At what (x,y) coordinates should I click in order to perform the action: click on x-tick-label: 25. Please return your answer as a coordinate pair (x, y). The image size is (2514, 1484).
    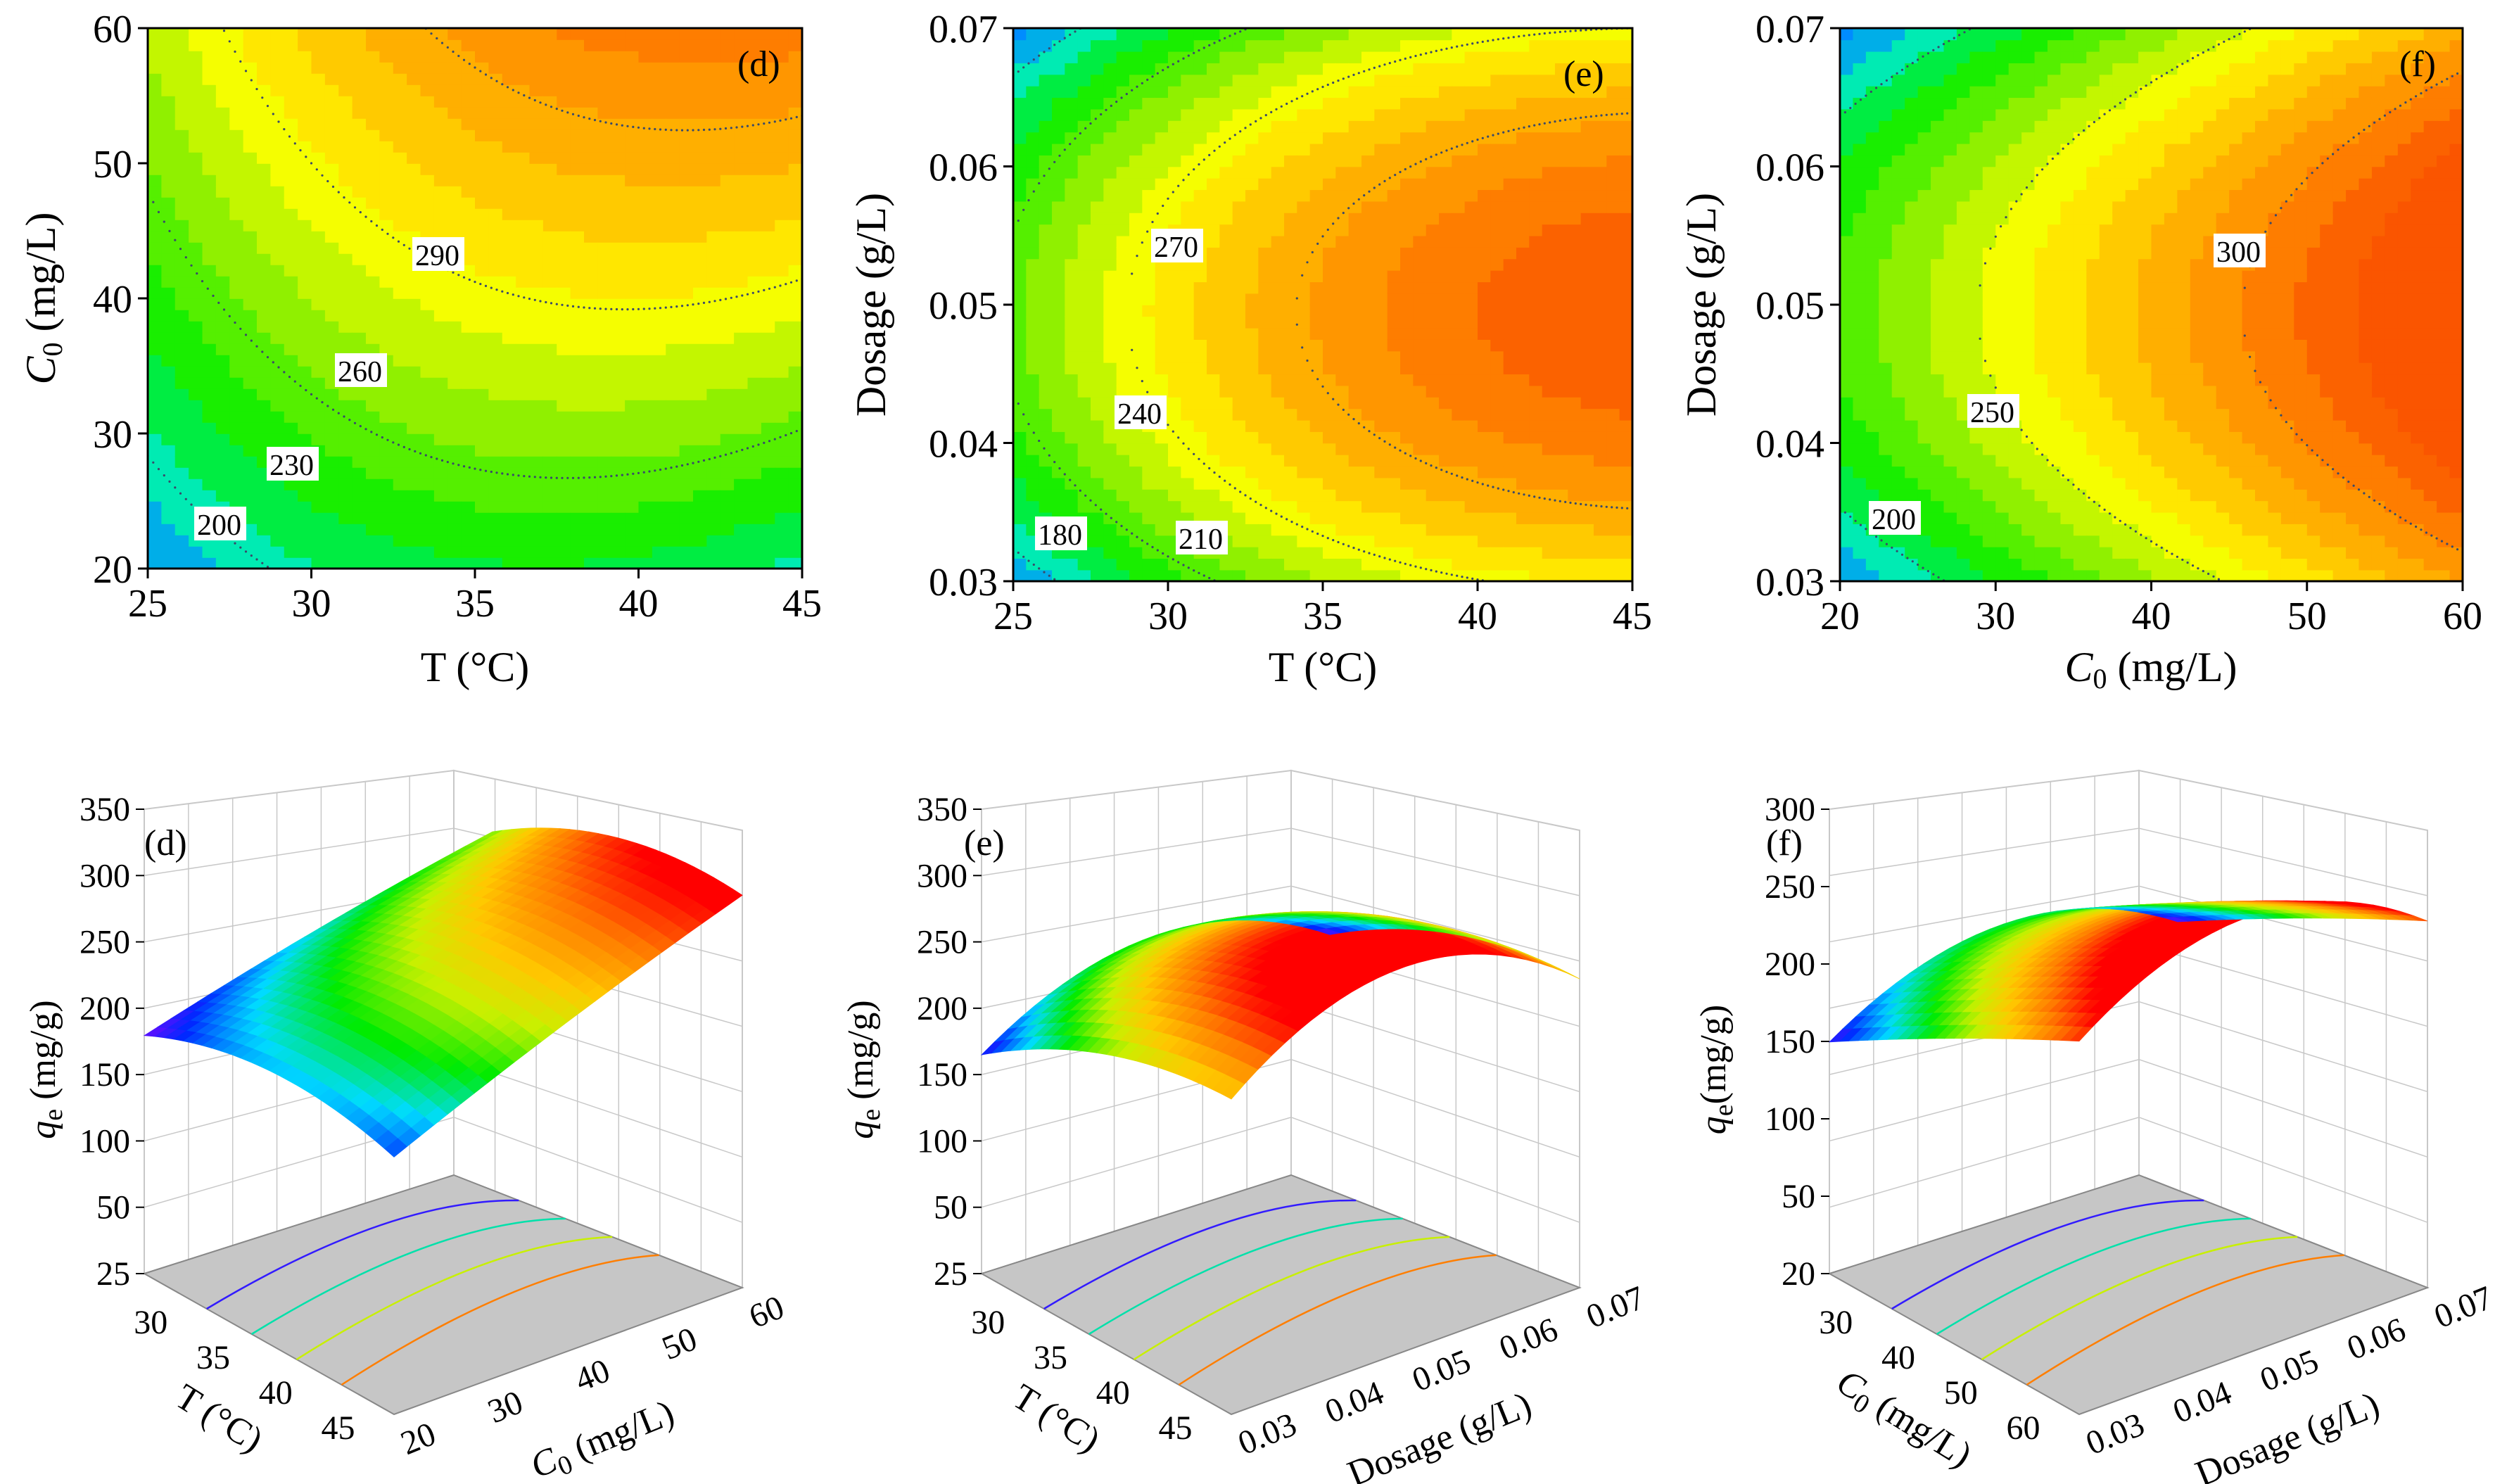
    Looking at the image, I should click on (147, 604).